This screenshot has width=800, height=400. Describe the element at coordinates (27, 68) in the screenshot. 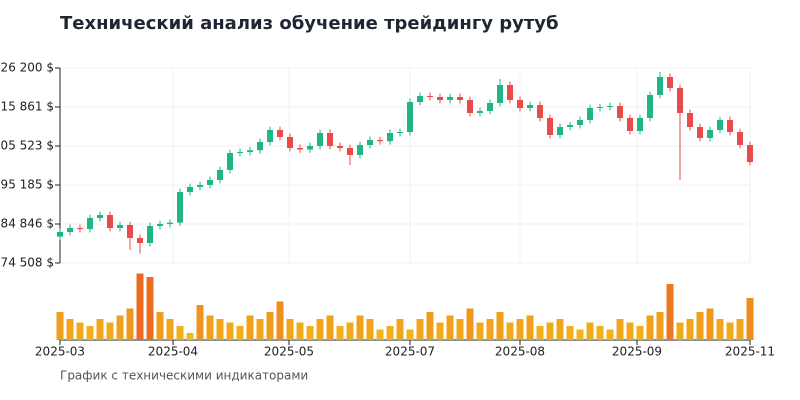

I see `y-tick-label: 226 200 $` at that location.